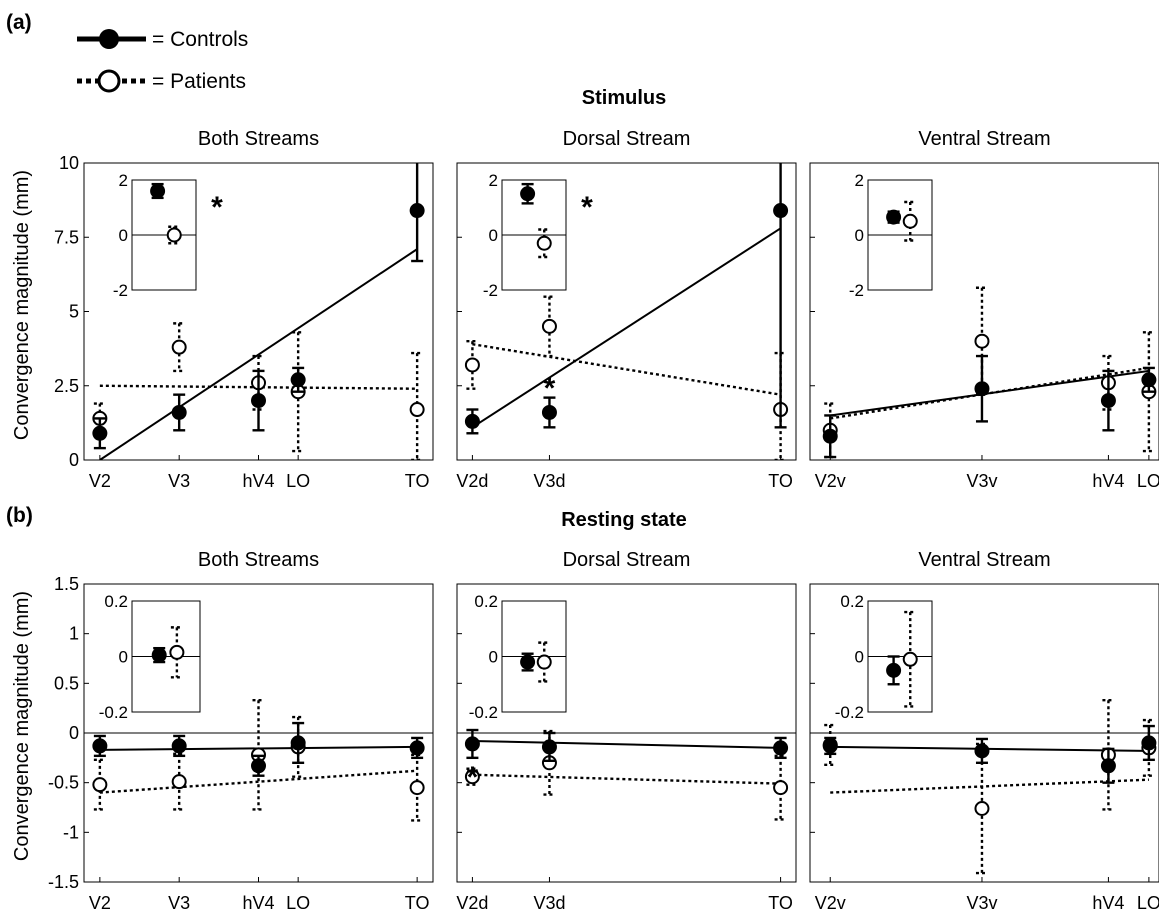  I want to click on panel-title: Both Streams, so click(258, 560).